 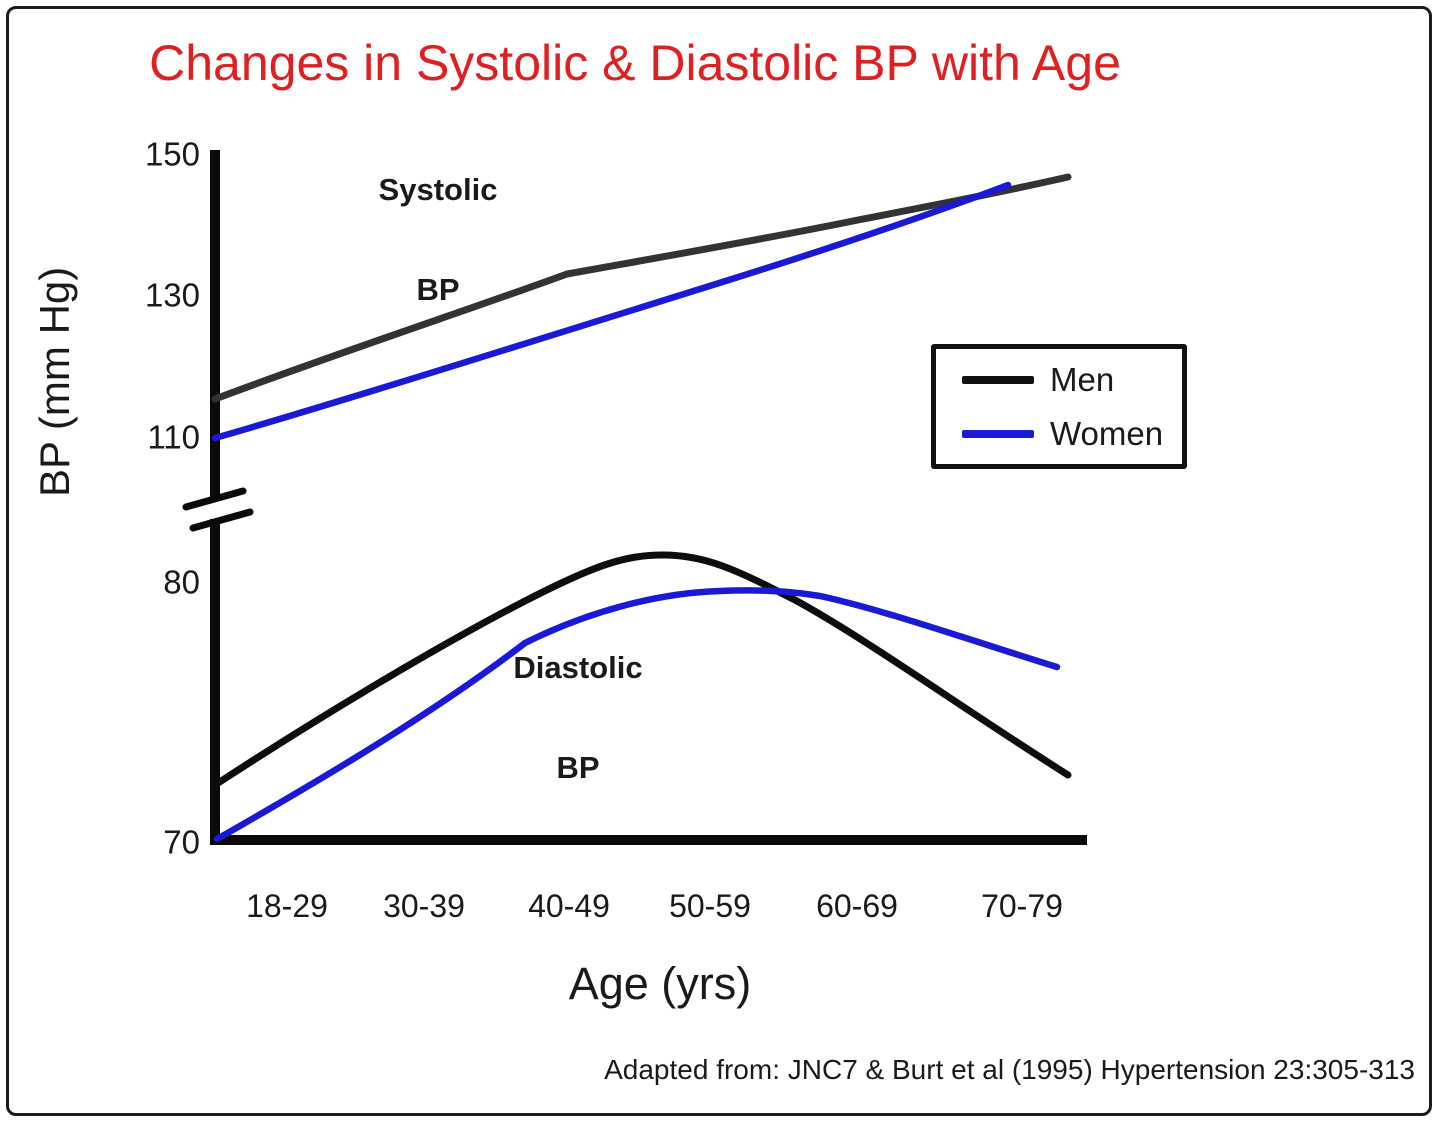 I want to click on x-tick-18-29: 18-29, so click(x=287, y=906).